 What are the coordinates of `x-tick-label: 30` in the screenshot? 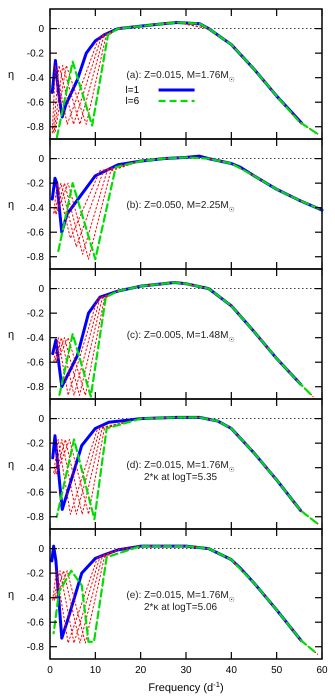 It's located at (186, 670).